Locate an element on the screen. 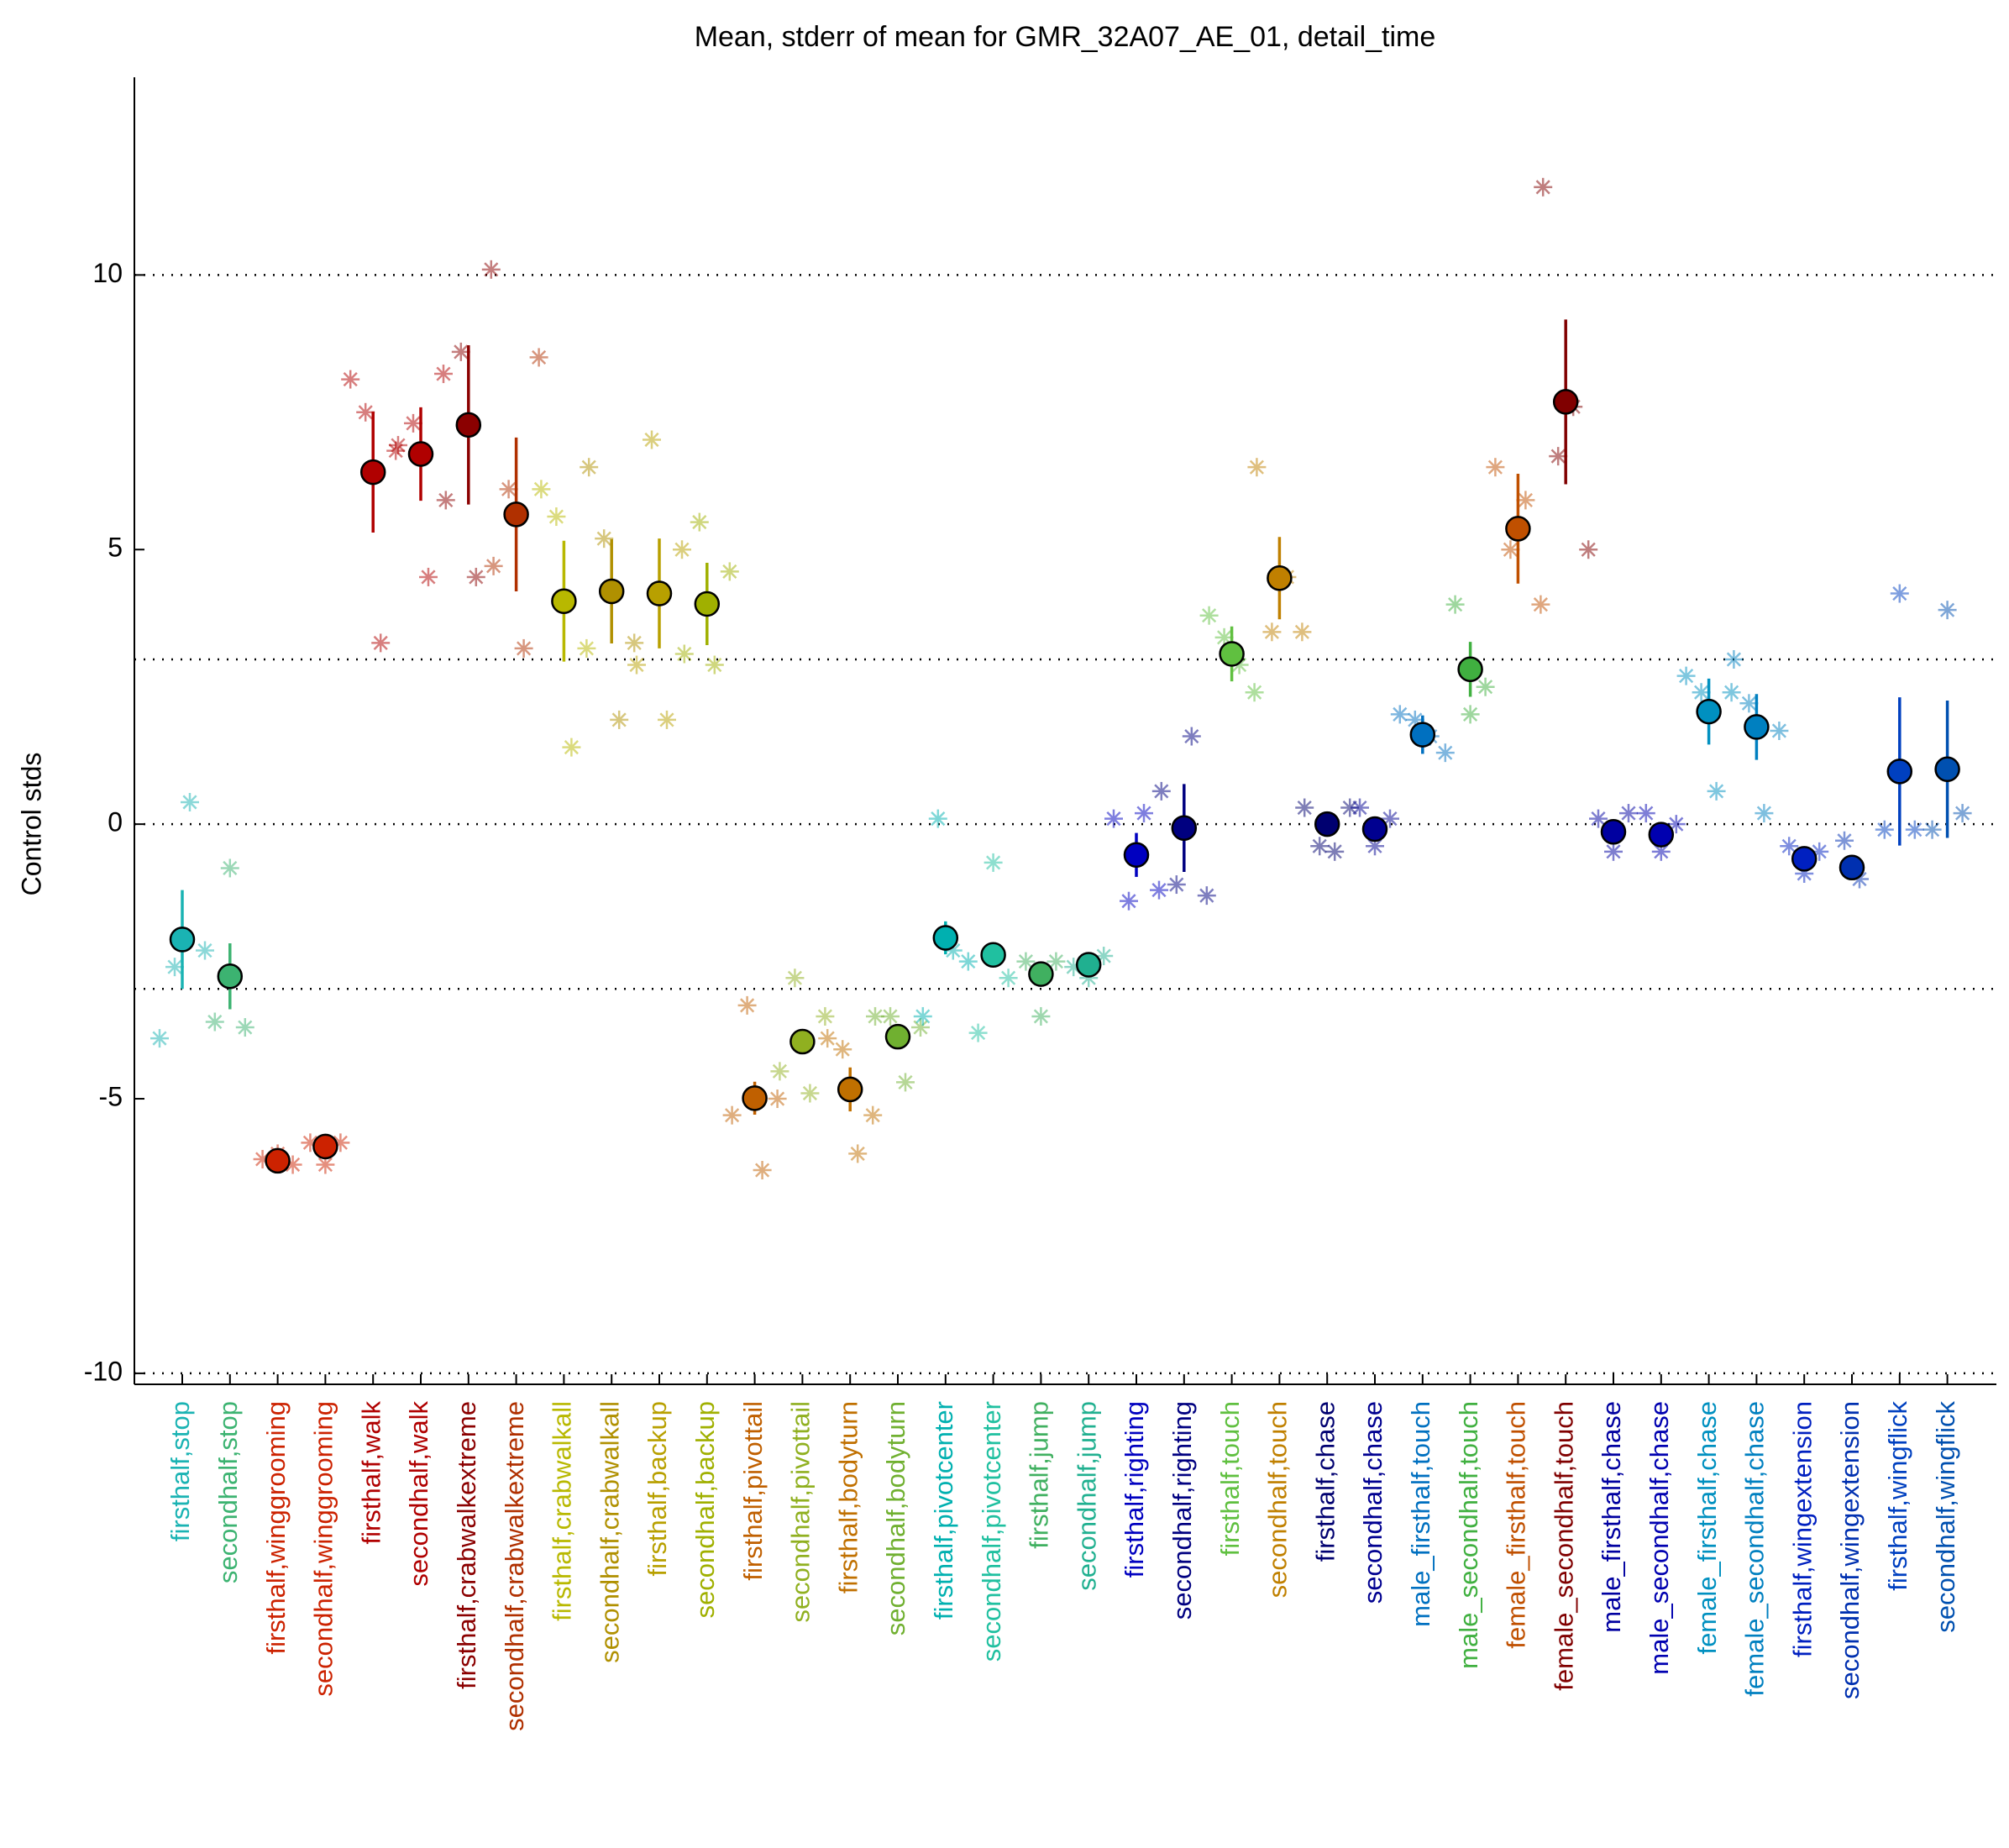 This screenshot has width=2009, height=1848. x-tick-label: firsthalf,pivottail is located at coordinates (753, 1491).